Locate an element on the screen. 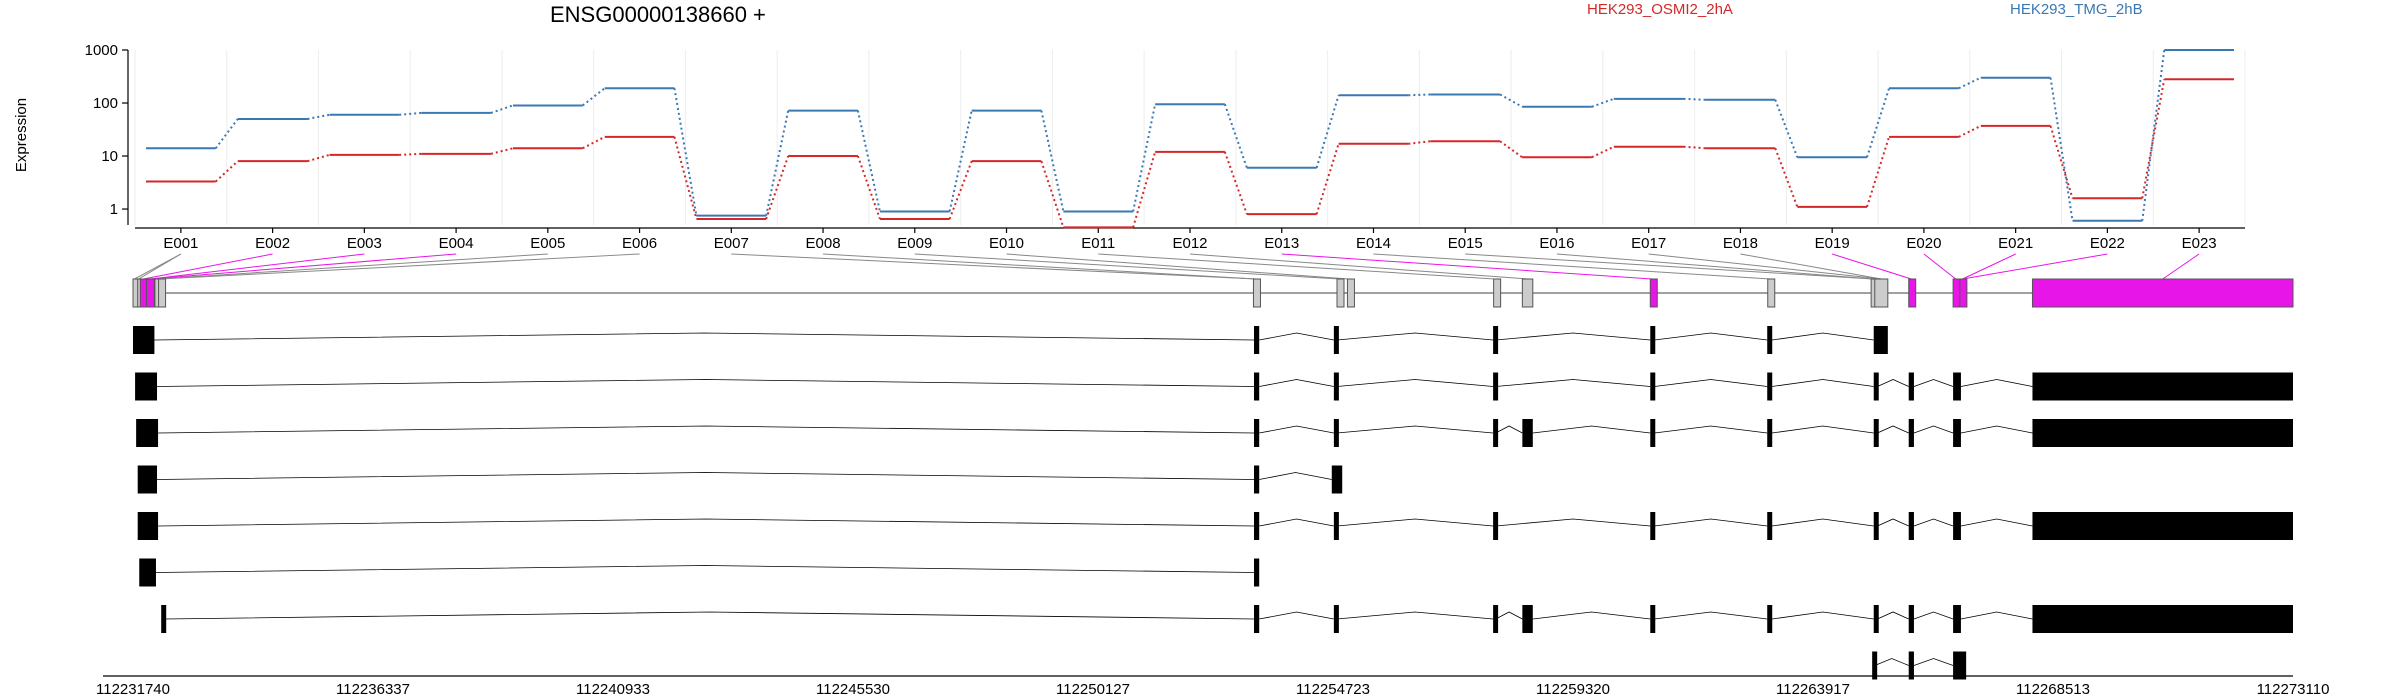  y-tick-label: 1 is located at coordinates (114, 209).